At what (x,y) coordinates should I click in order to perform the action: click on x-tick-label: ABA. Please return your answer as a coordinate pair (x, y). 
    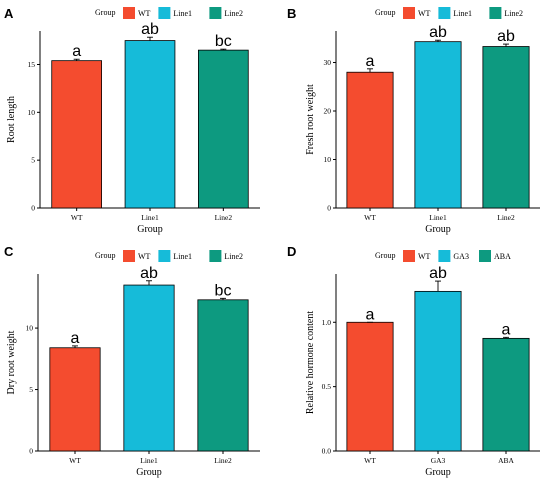
    Looking at the image, I should click on (506, 460).